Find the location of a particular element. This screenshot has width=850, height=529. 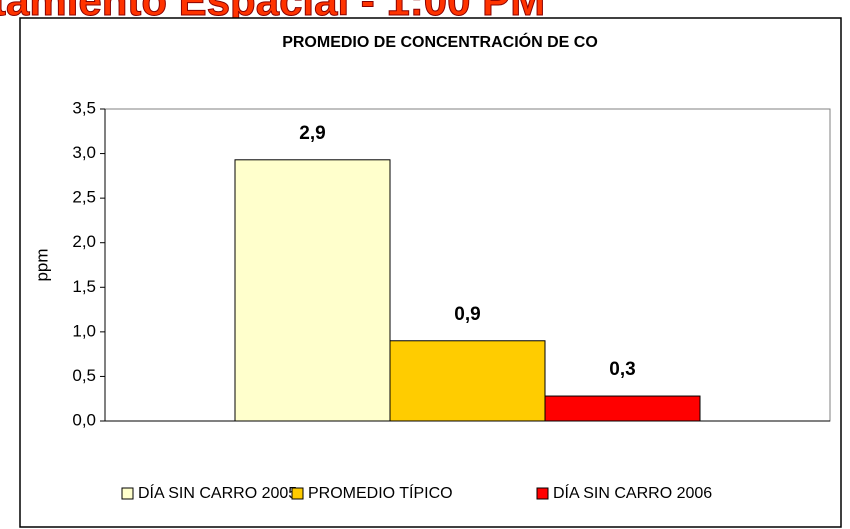

legend-label: DÍA SIN CARRO 2005 is located at coordinates (217, 492).